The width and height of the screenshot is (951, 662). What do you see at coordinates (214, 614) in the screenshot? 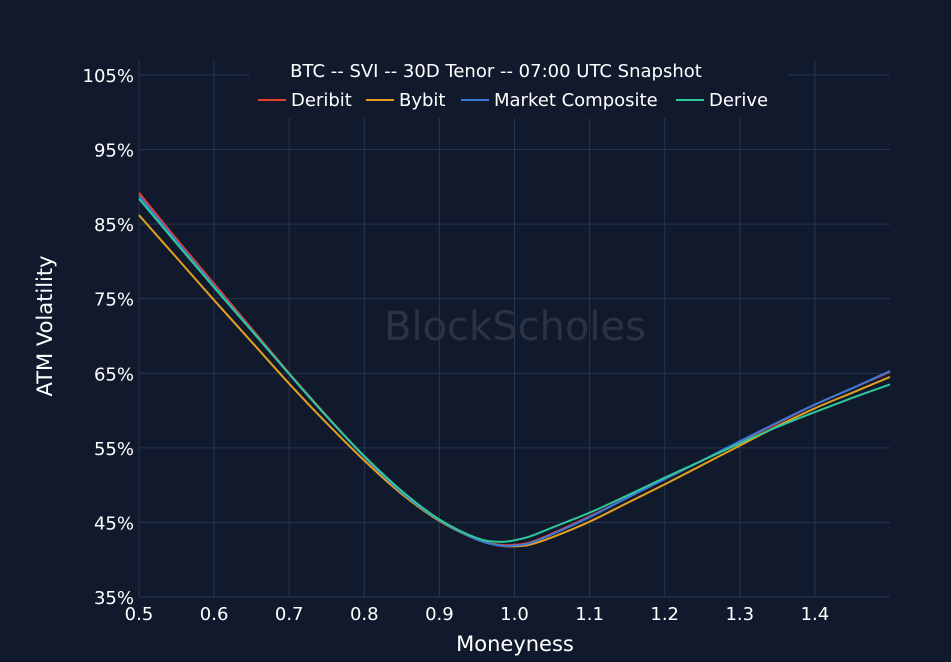
I see `x-tick-label: 0.6` at bounding box center [214, 614].